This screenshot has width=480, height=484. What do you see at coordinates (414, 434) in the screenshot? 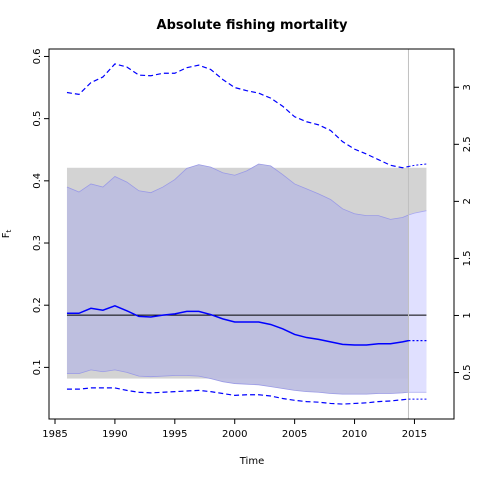
I see `x-tick-label: 2015` at bounding box center [414, 434].